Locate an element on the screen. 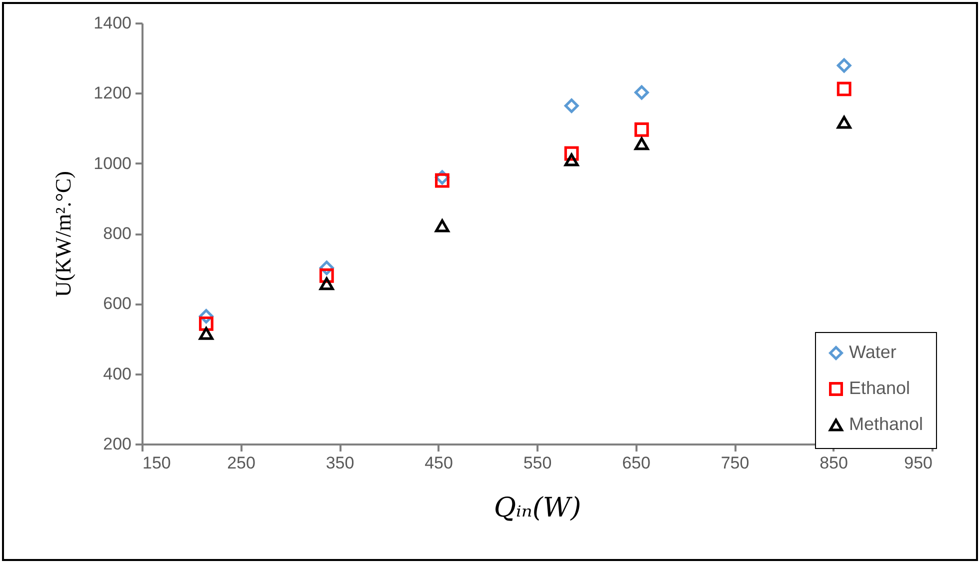  x-tick-label: 150 is located at coordinates (156, 463).